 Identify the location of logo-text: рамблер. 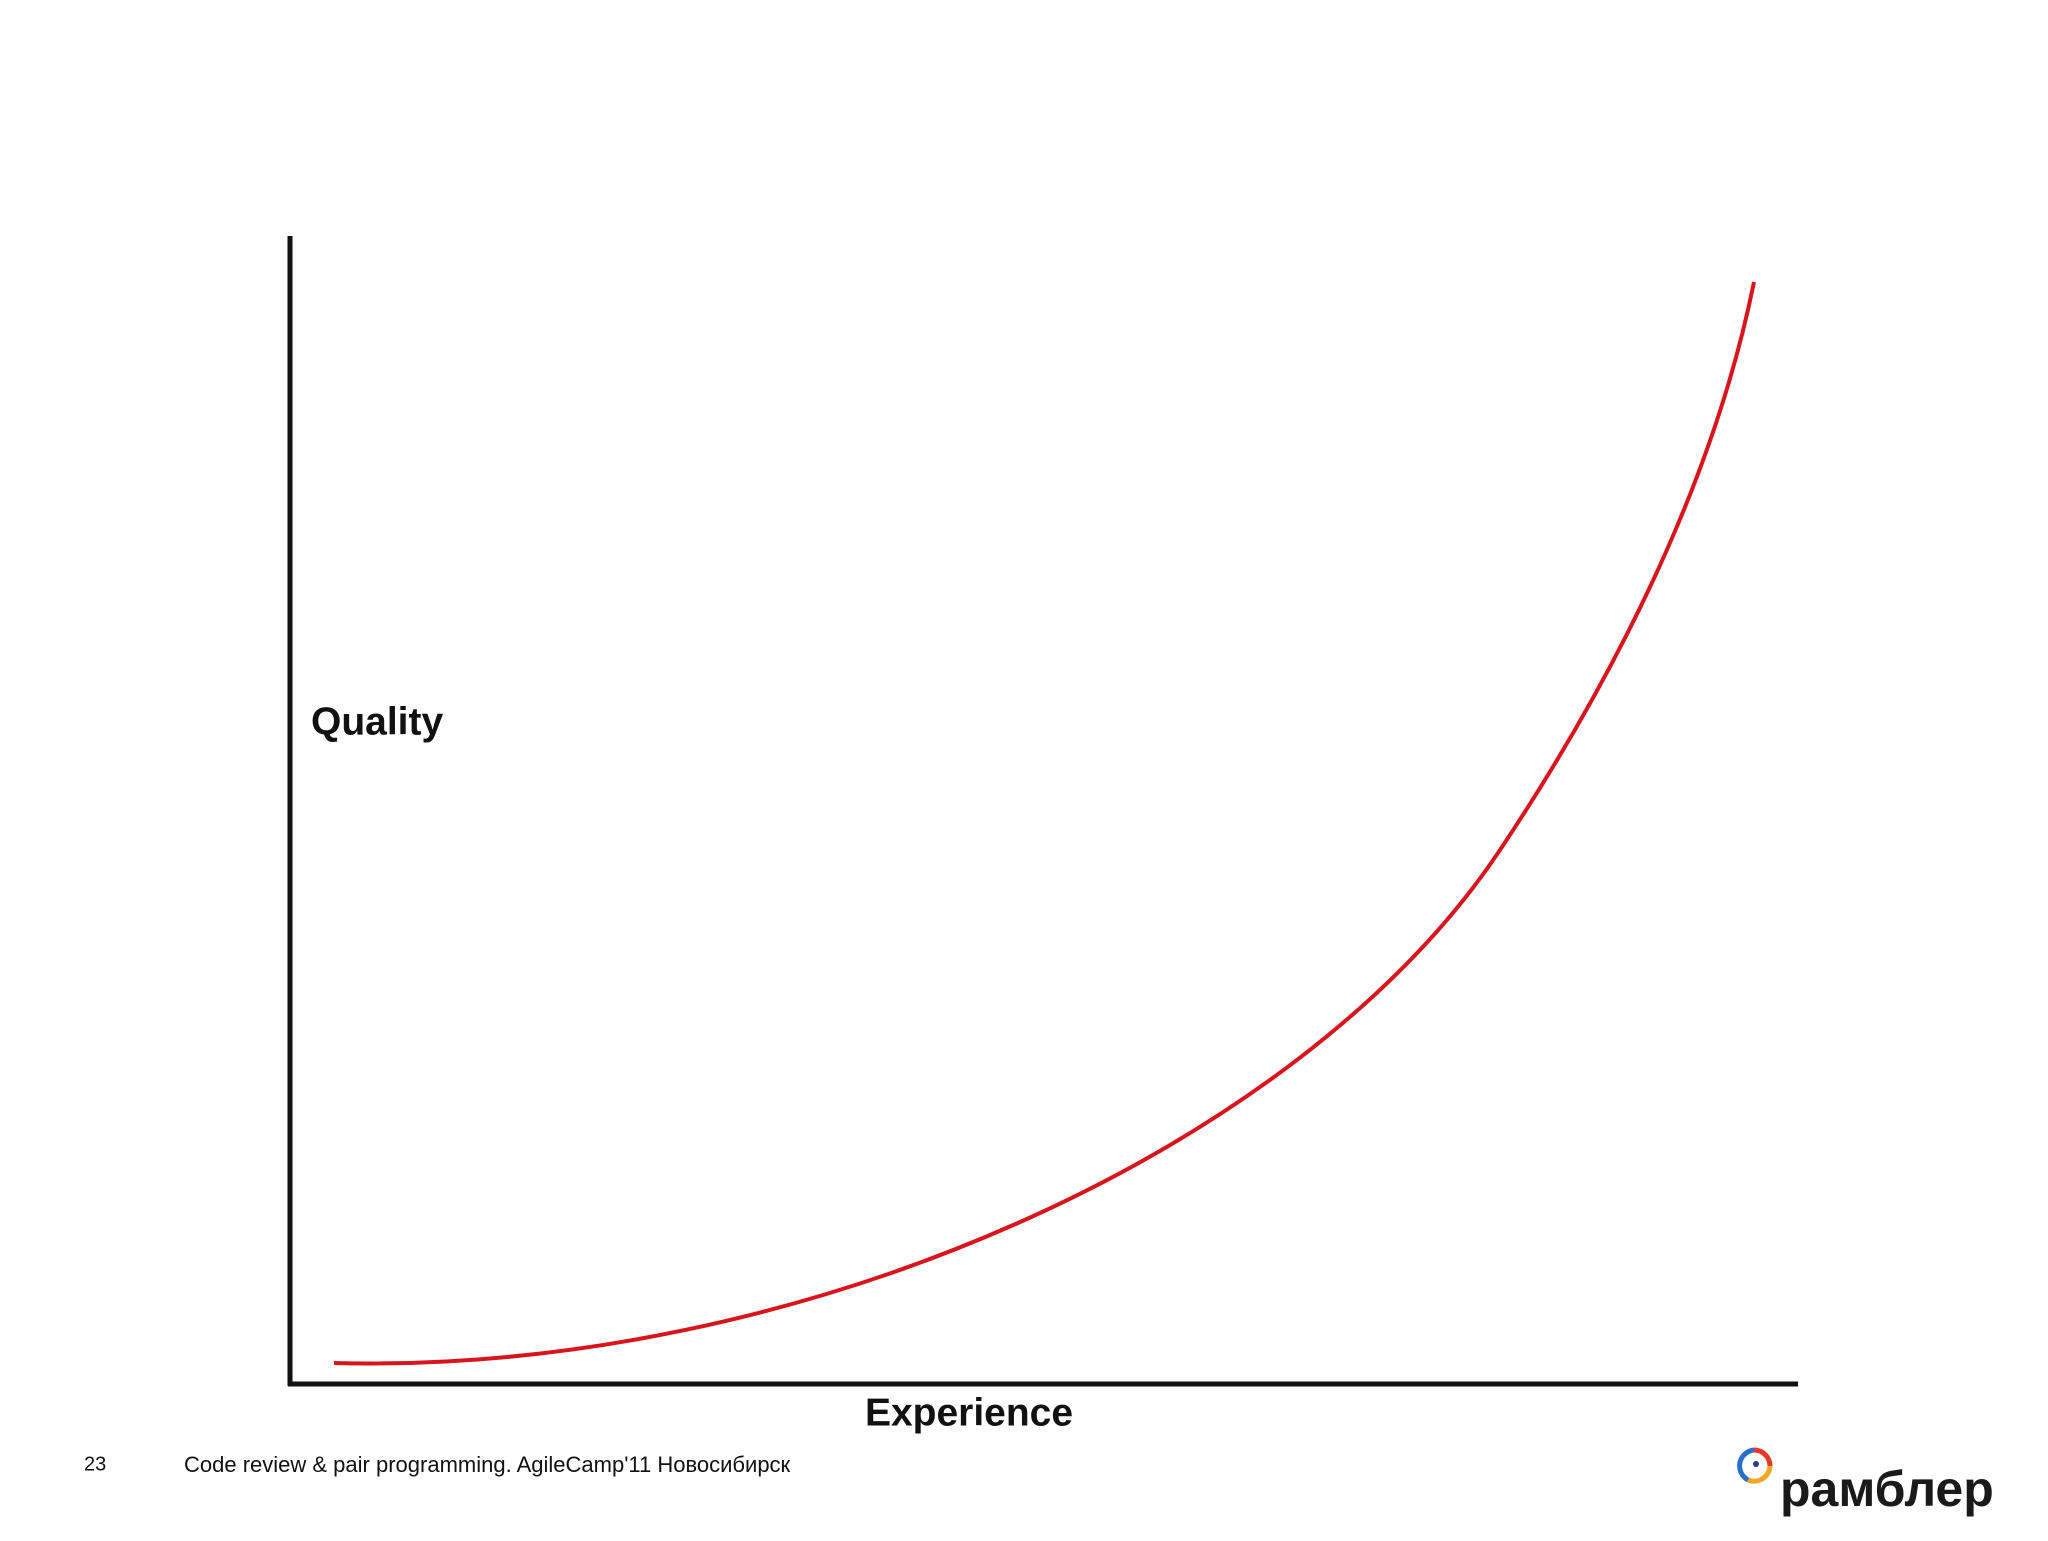
(1887, 1489).